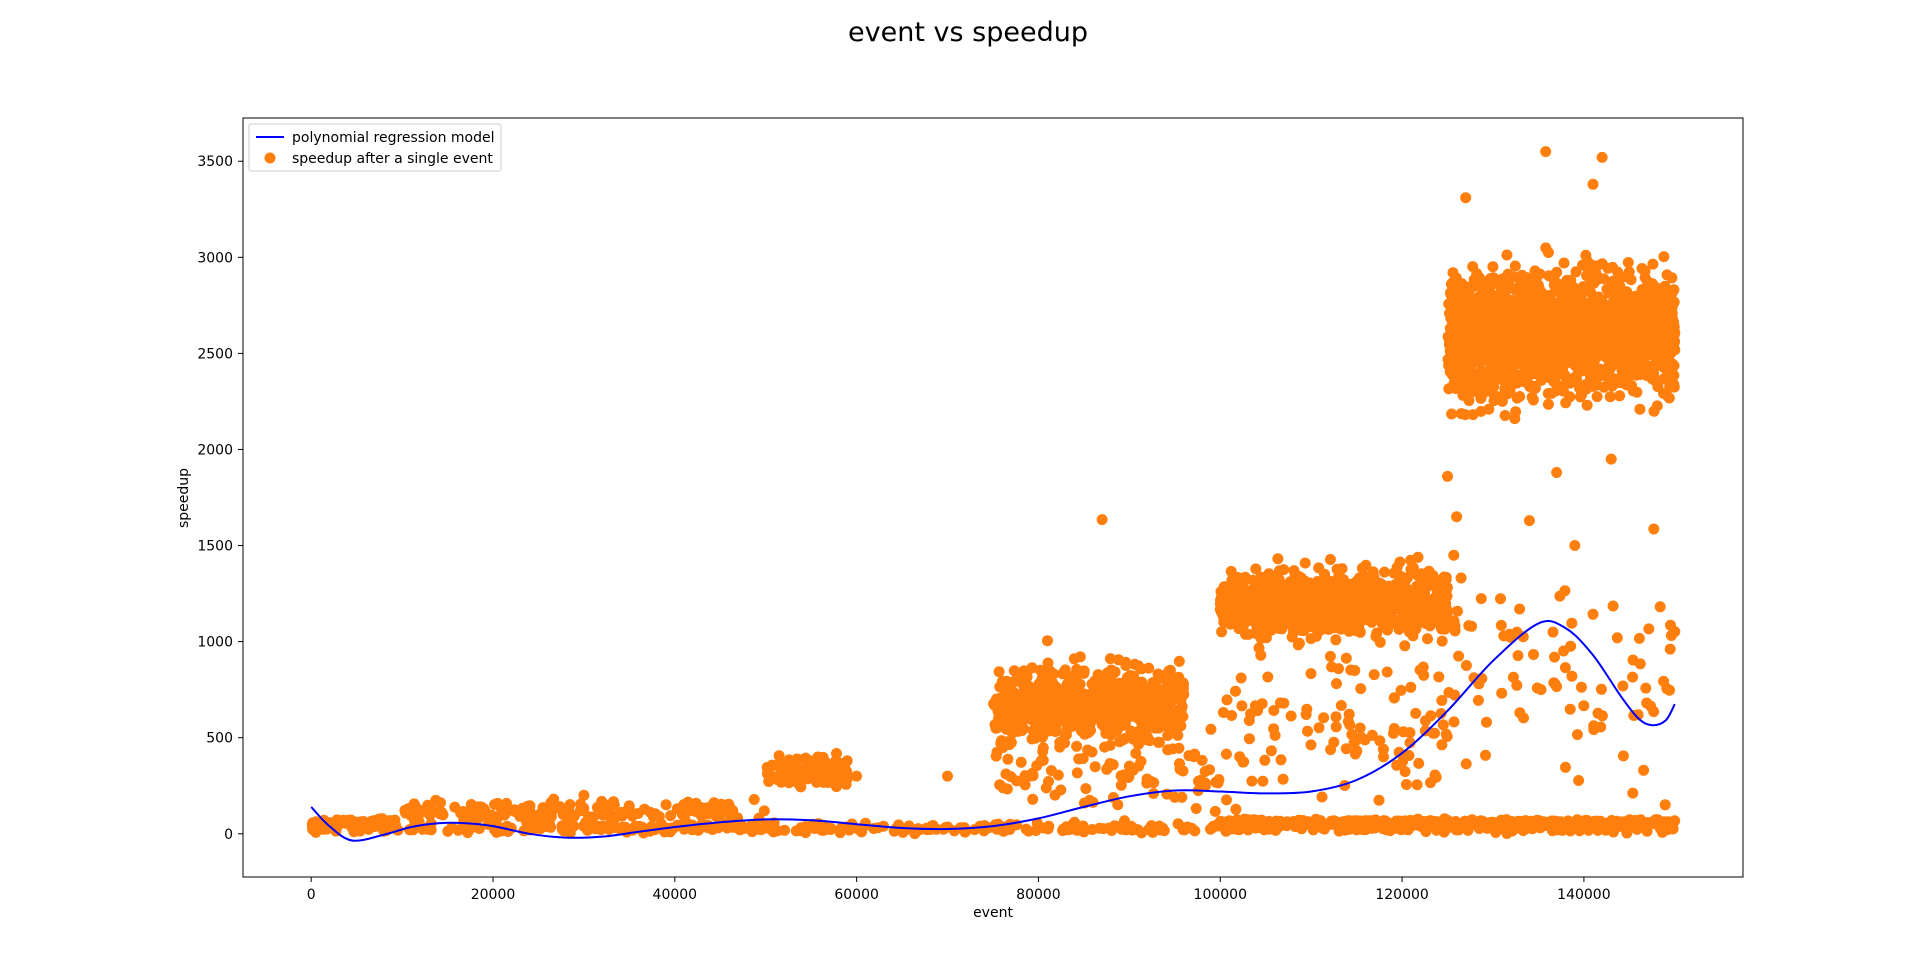 Image resolution: width=1920 pixels, height=977 pixels. Describe the element at coordinates (959, 890) in the screenshot. I see `x-axis-ticks: 0 20000 40000 60000 80000 100000 120000 140000` at that location.